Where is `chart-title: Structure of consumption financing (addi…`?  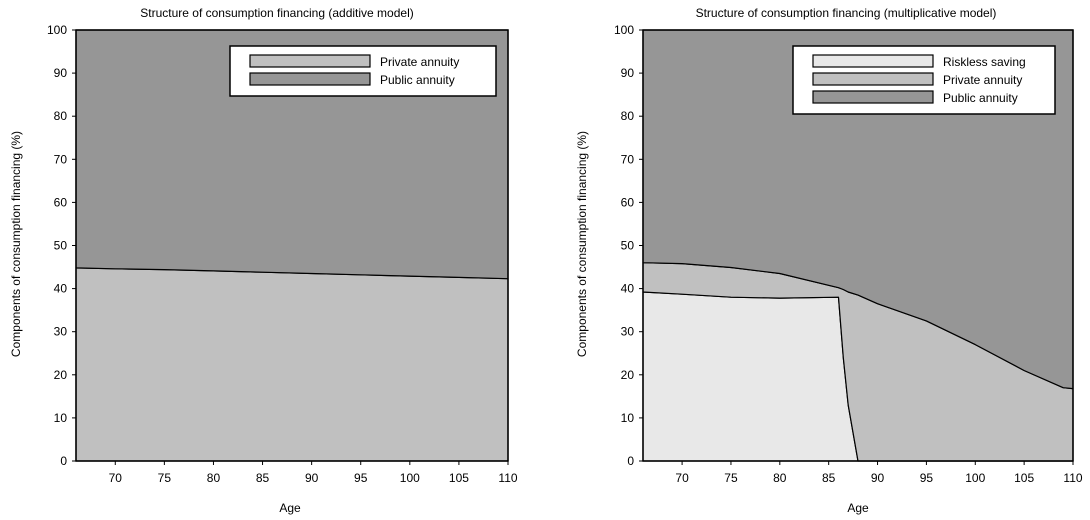
chart-title: Structure of consumption financing (addi… is located at coordinates (276, 13).